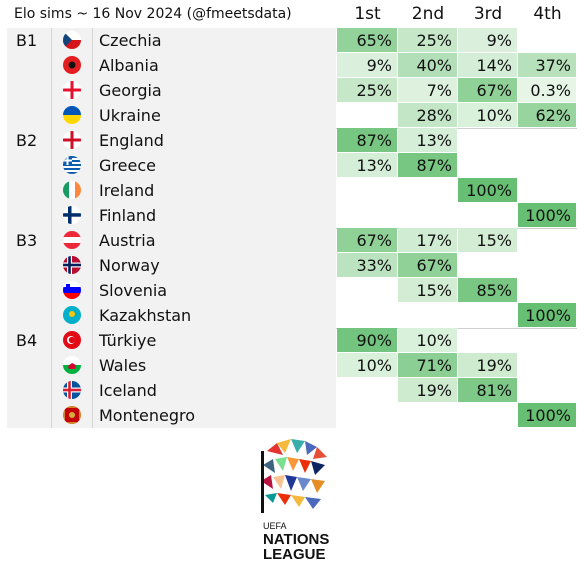 The image size is (586, 566). I want to click on england-flag, so click(72, 140).